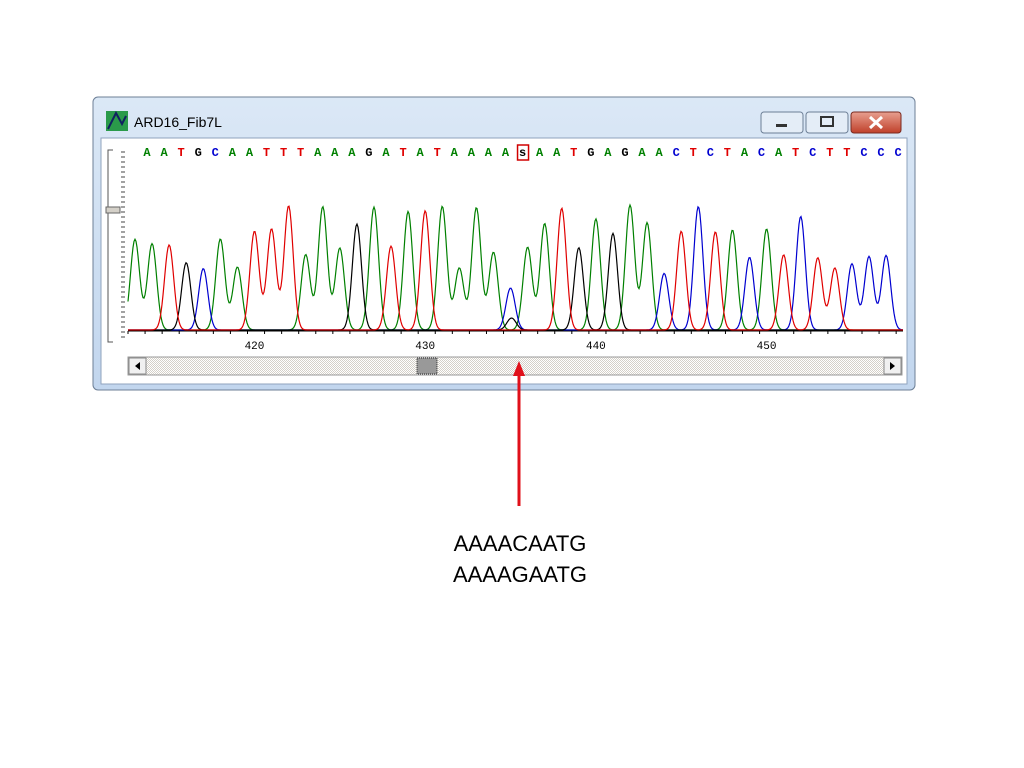  What do you see at coordinates (767, 347) in the screenshot?
I see `ruler-label: 450` at bounding box center [767, 347].